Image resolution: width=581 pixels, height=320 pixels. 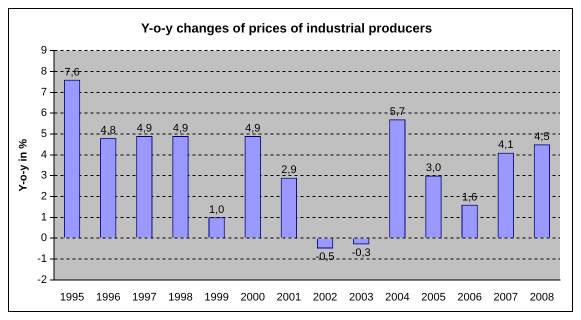 What do you see at coordinates (216, 210) in the screenshot?
I see `data-label: 1,0` at bounding box center [216, 210].